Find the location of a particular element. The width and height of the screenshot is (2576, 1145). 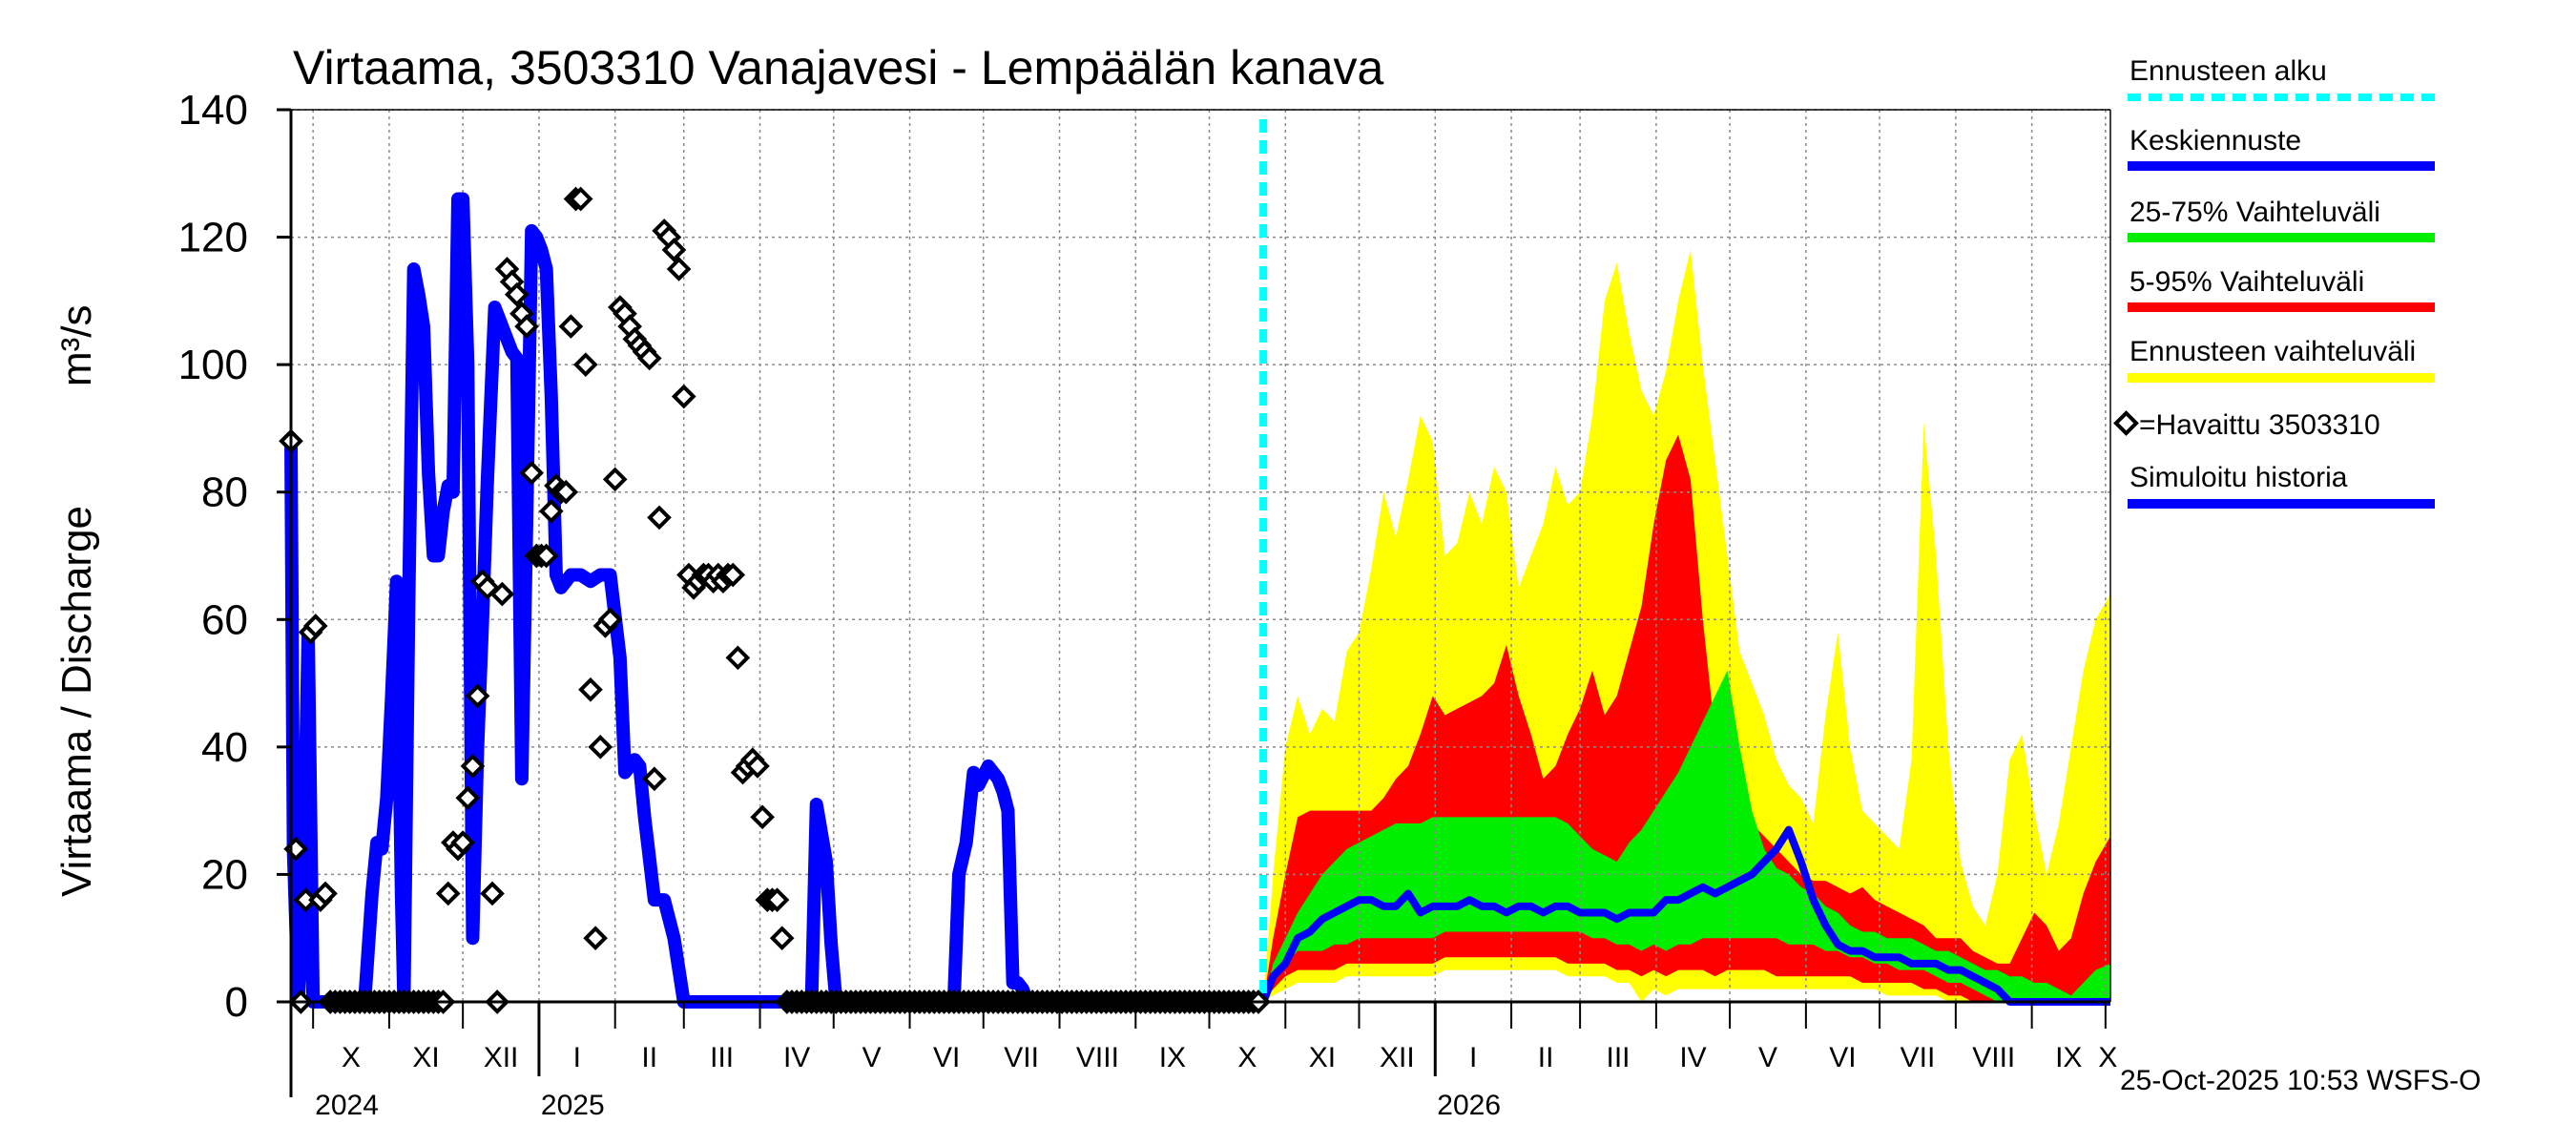

legend-label-simulated: Simuloitu historia is located at coordinates (2238, 477).